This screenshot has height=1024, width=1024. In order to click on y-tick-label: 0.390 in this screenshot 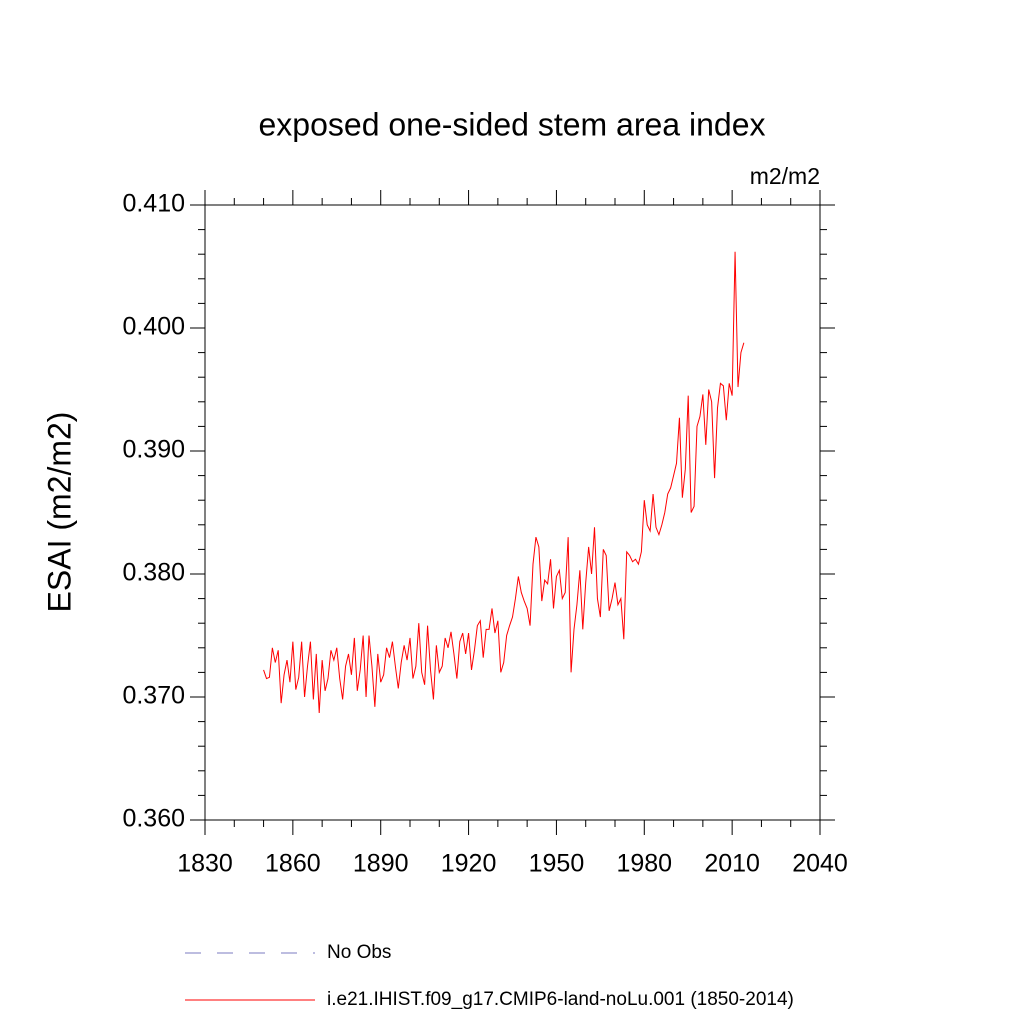, I will do `click(153, 450)`.